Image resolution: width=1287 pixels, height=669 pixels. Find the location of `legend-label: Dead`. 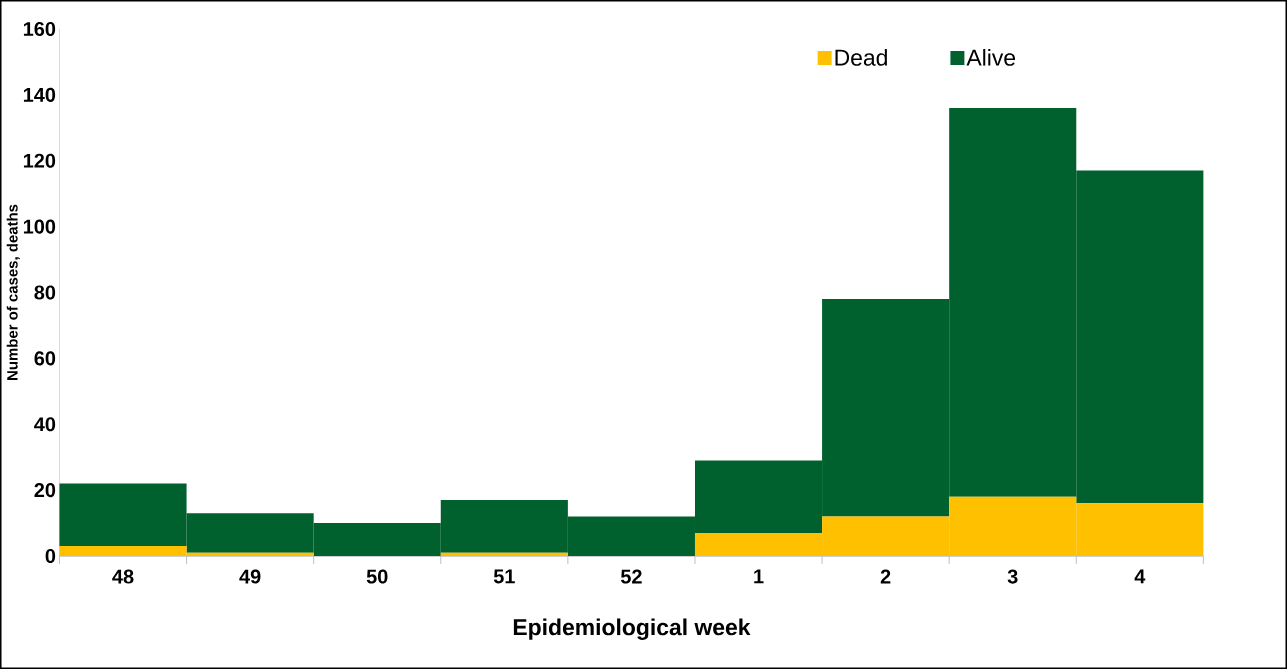

legend-label: Dead is located at coordinates (861, 57).